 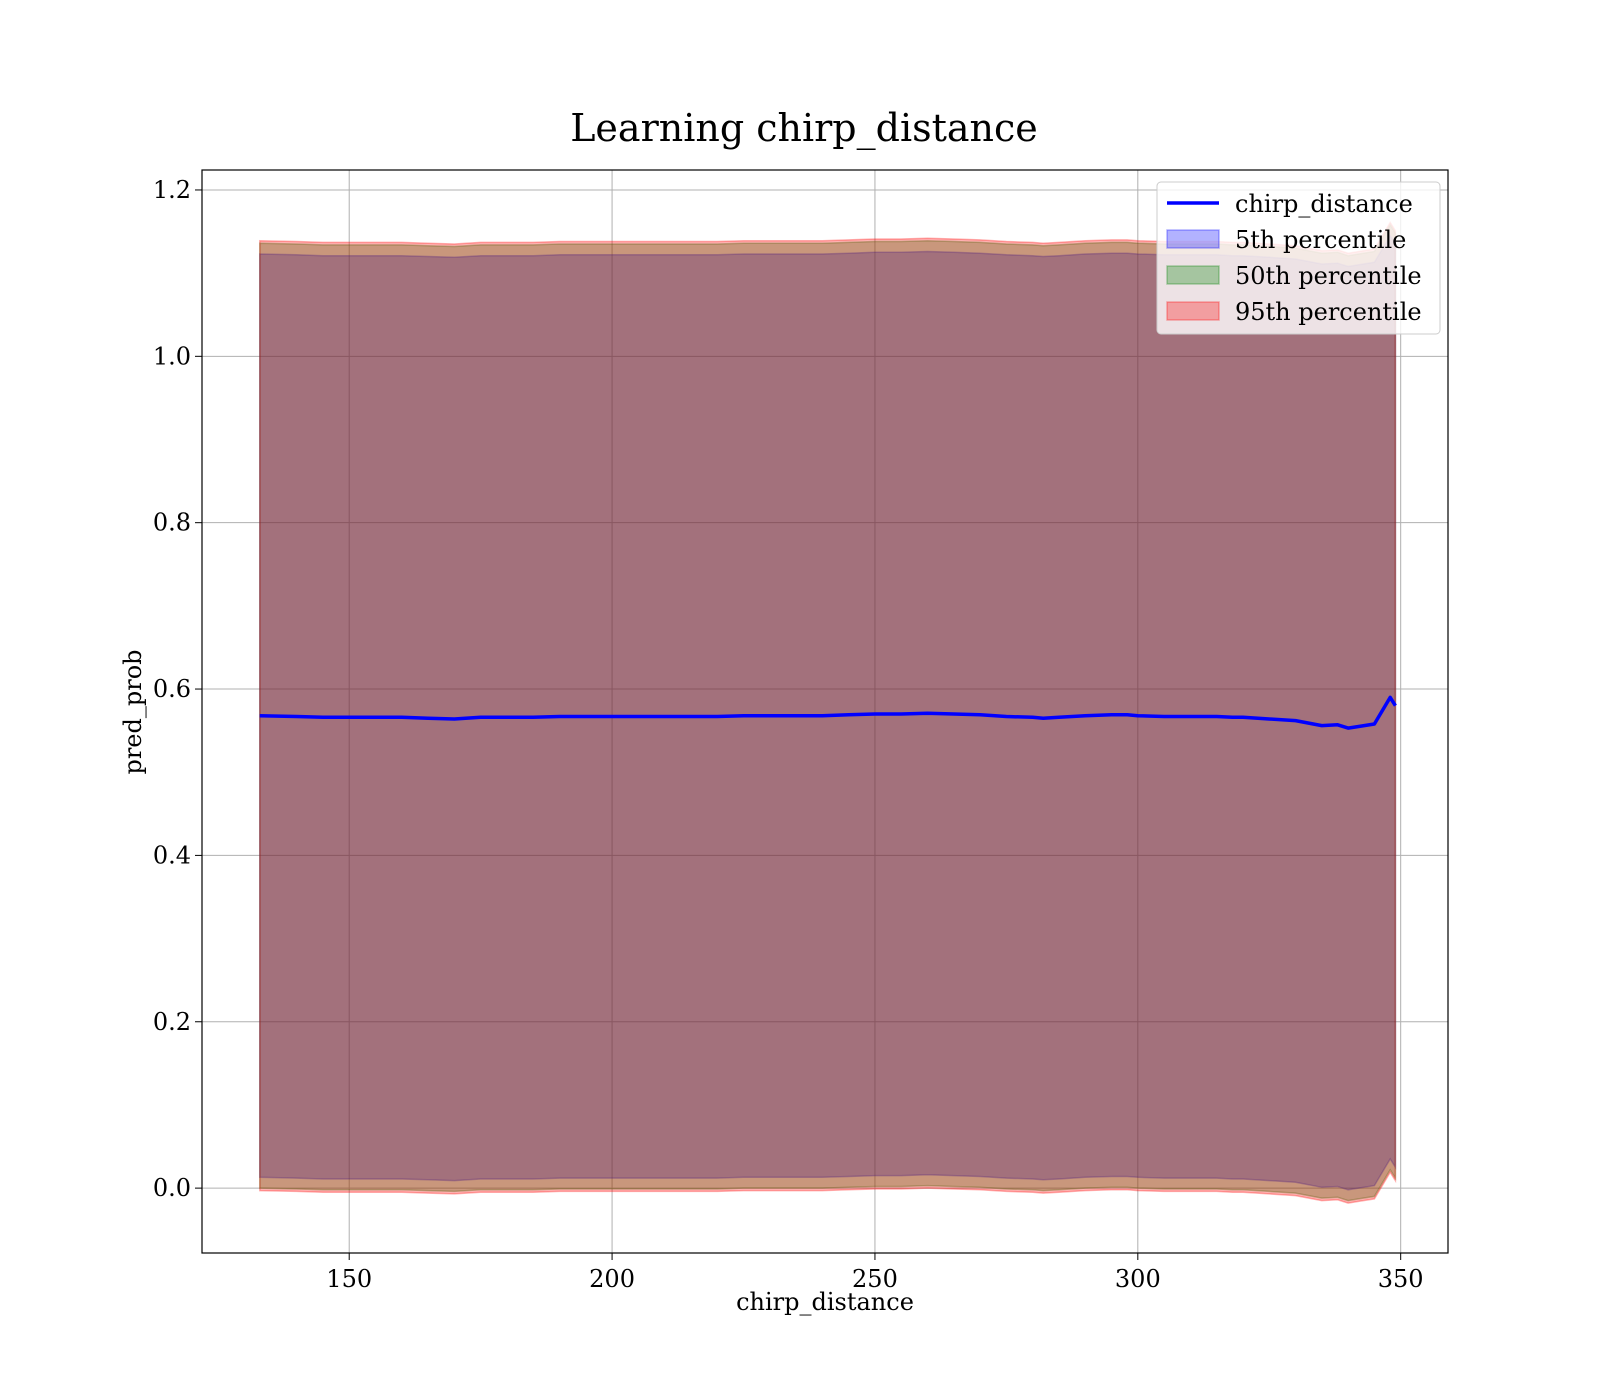 What do you see at coordinates (133, 711) in the screenshot?
I see `y-axis-label: pred_prob` at bounding box center [133, 711].